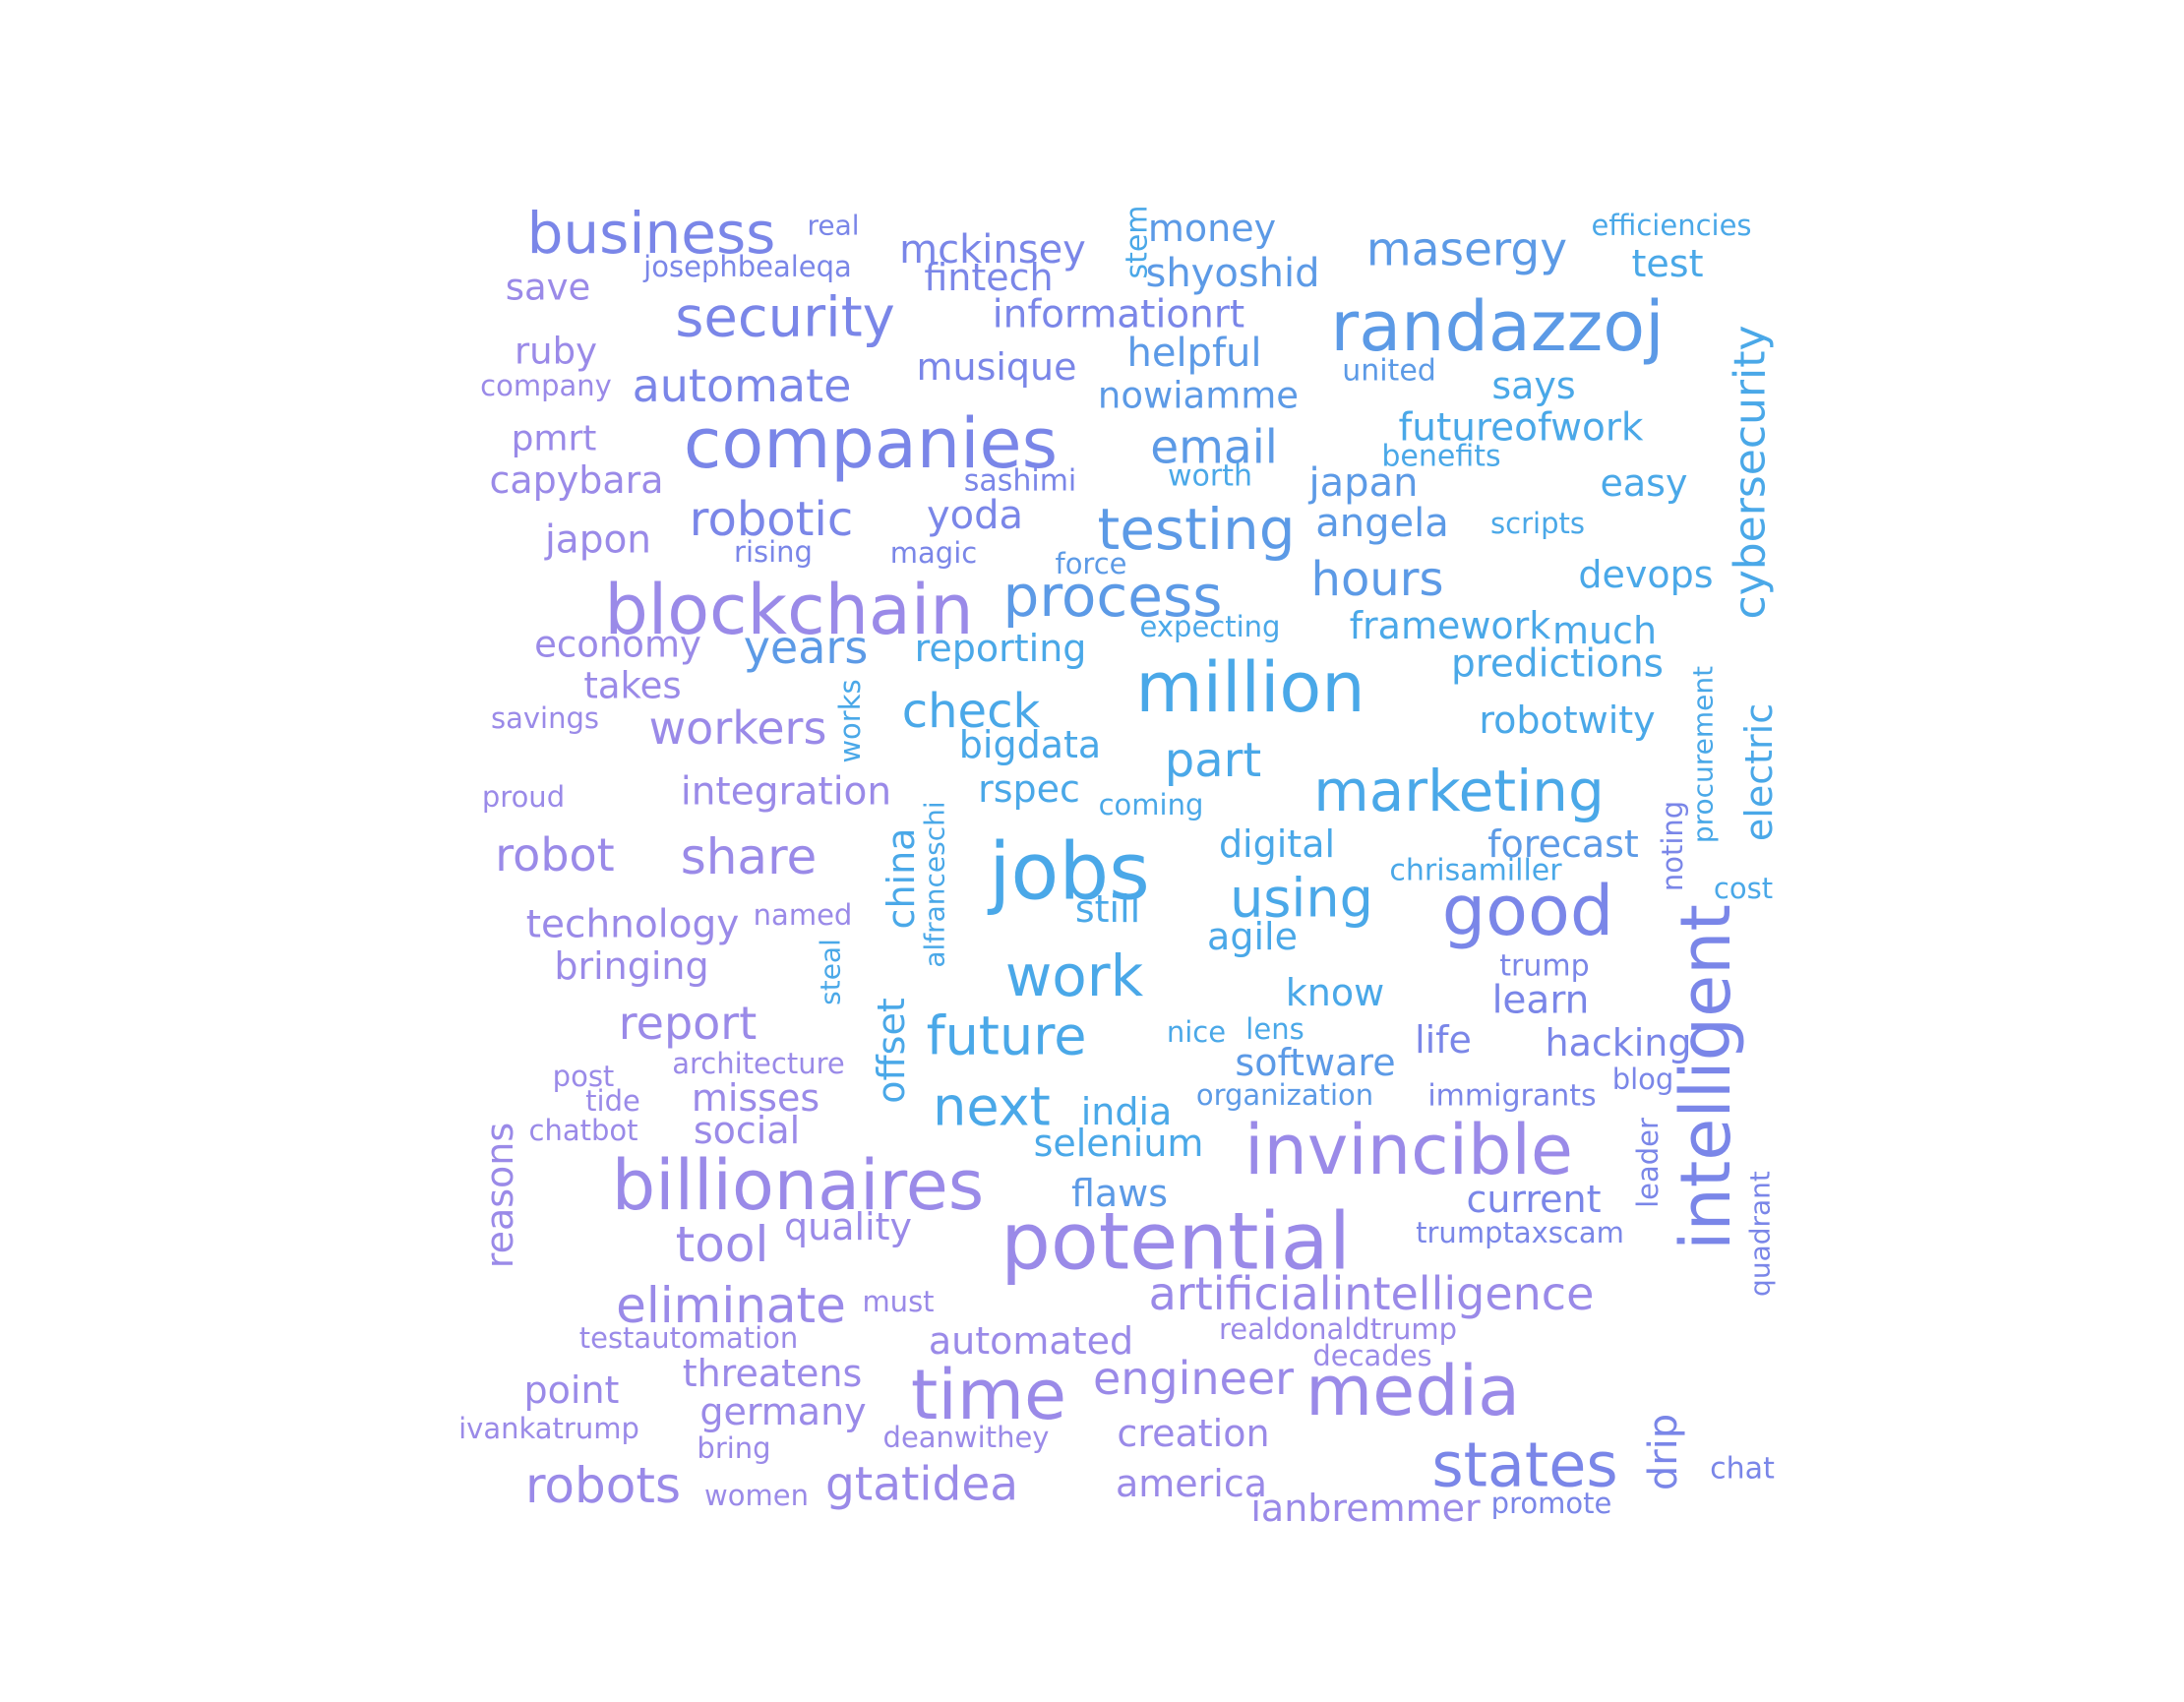 The image size is (2184, 1702). I want to click on word-offset: offset, so click(891, 1051).